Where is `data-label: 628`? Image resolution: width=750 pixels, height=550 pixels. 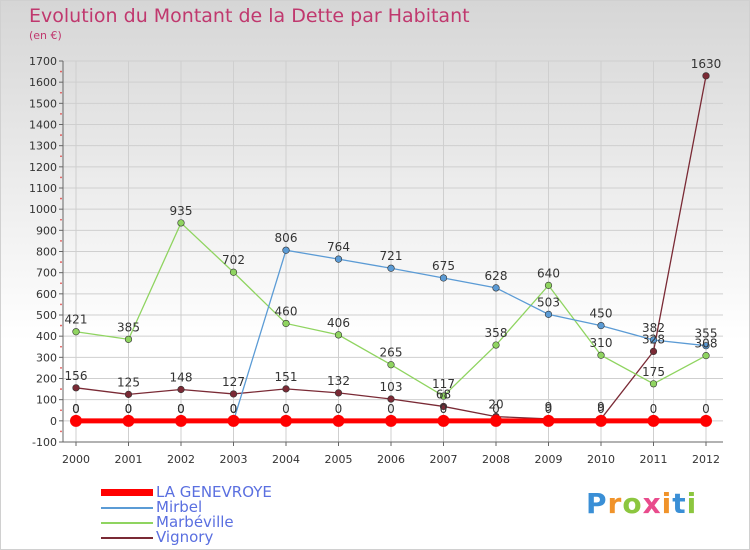 data-label: 628 is located at coordinates (496, 276).